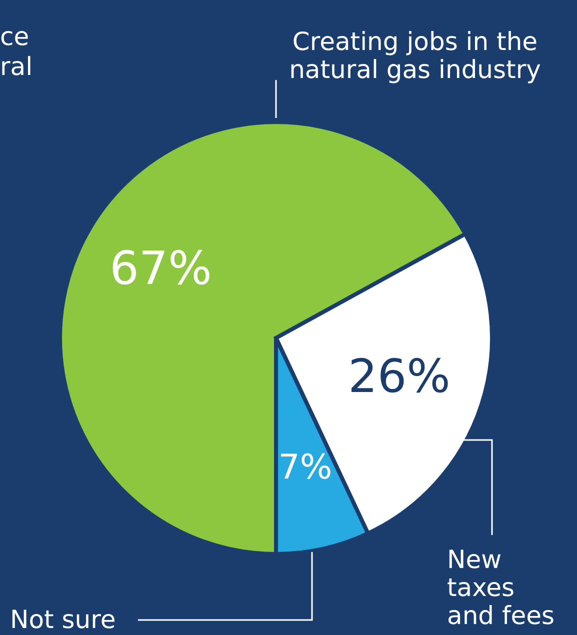 Image resolution: width=577 pixels, height=635 pixels. I want to click on slice-label: Not sure, so click(63, 619).